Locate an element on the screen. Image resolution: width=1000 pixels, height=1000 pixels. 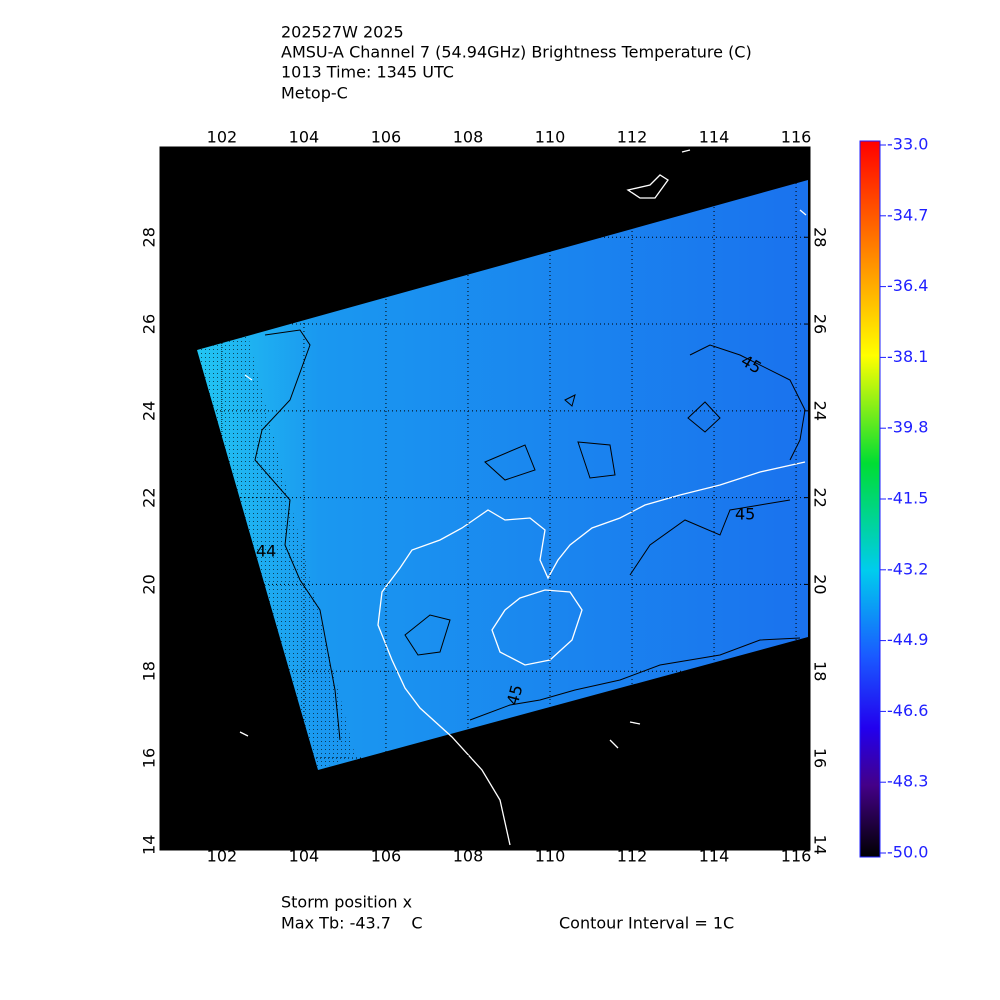
colorbar-label: -34.7 is located at coordinates (907, 214).